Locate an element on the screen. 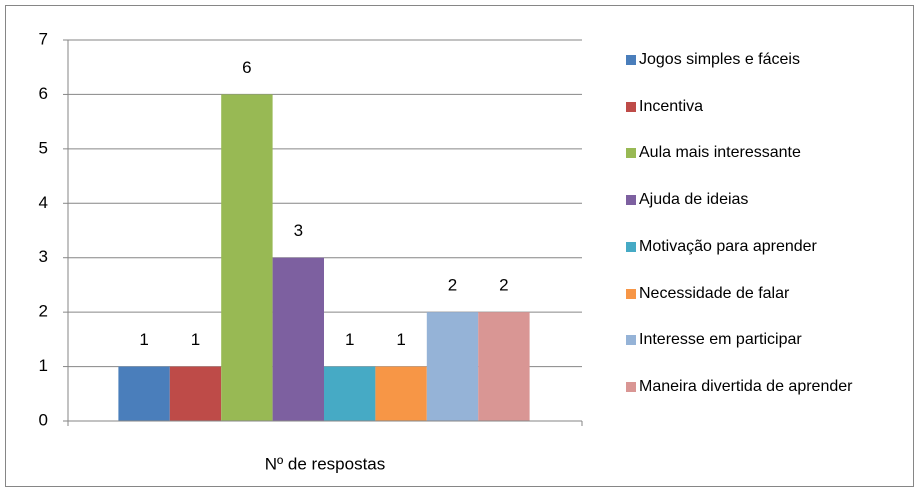  x-tick-label: Nº de respostas is located at coordinates (325, 463).